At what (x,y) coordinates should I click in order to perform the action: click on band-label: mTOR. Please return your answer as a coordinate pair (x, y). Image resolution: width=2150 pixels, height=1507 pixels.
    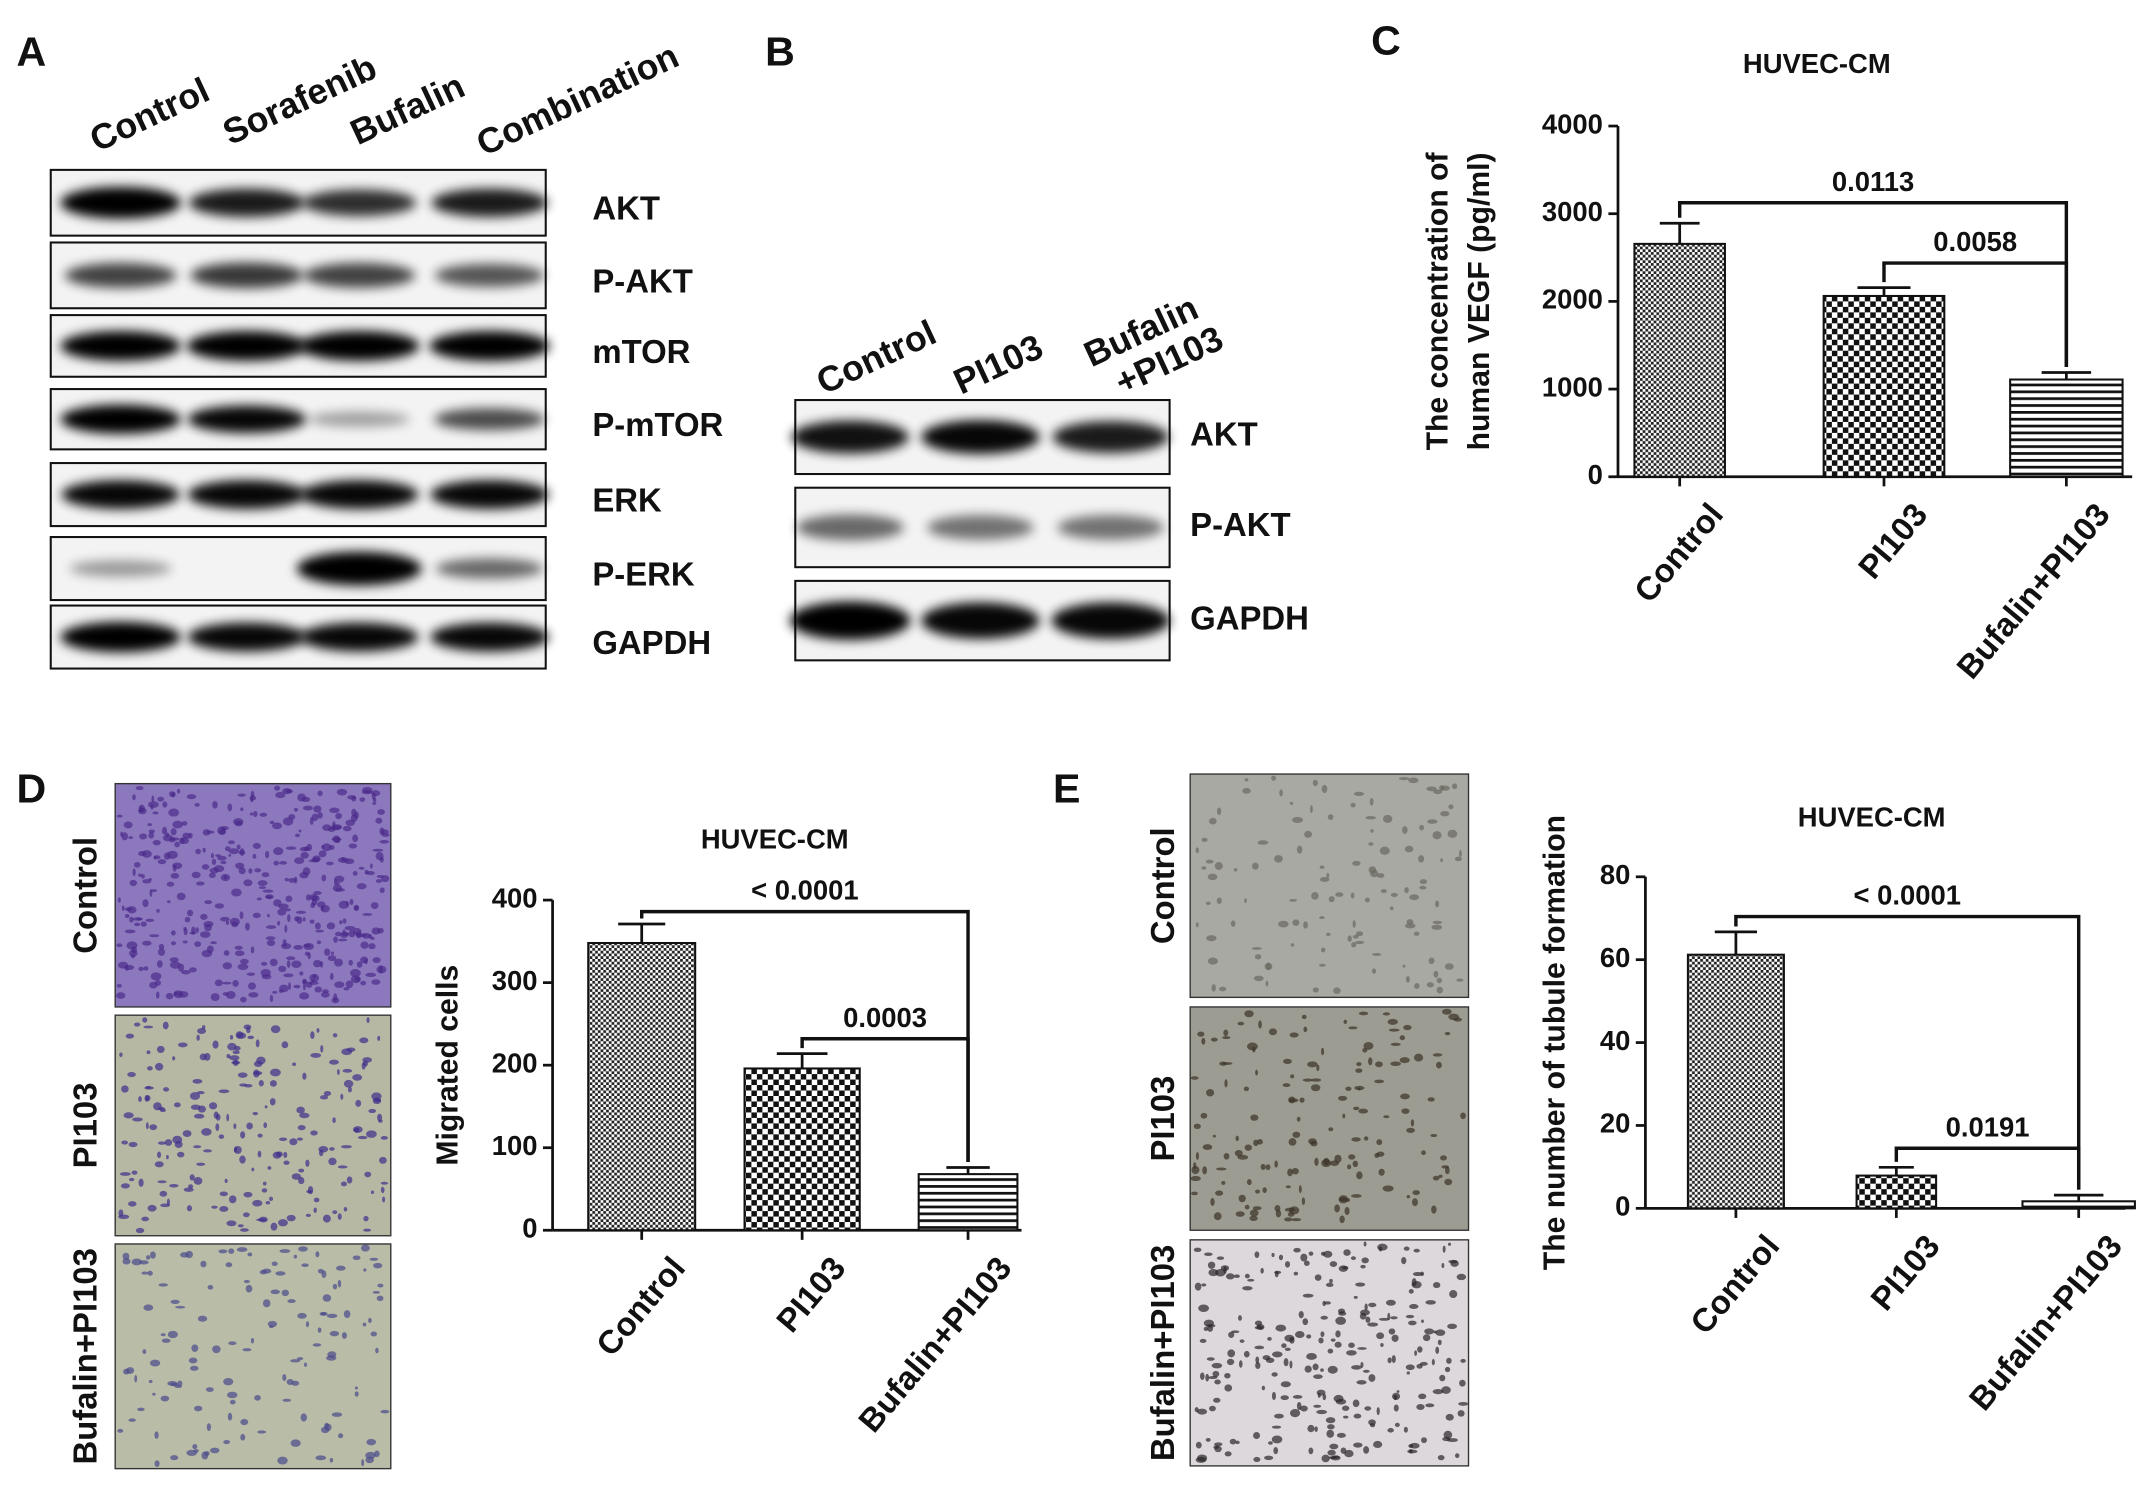
    Looking at the image, I should click on (641, 351).